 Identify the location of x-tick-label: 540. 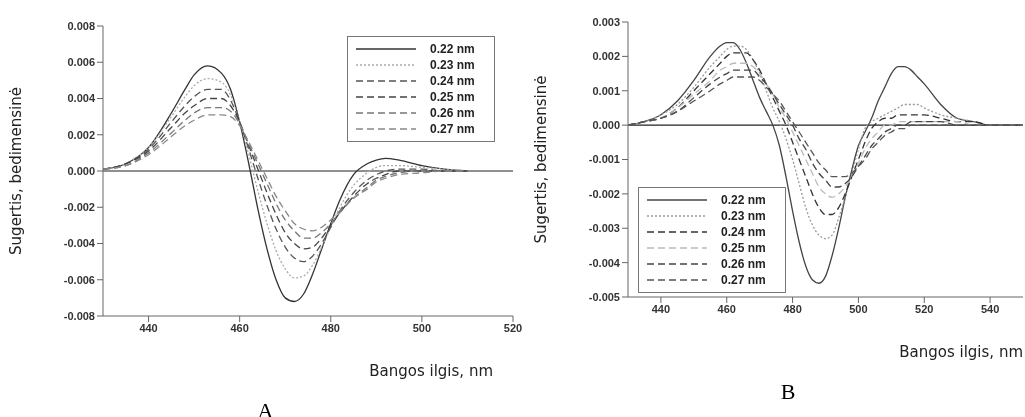
(990, 308).